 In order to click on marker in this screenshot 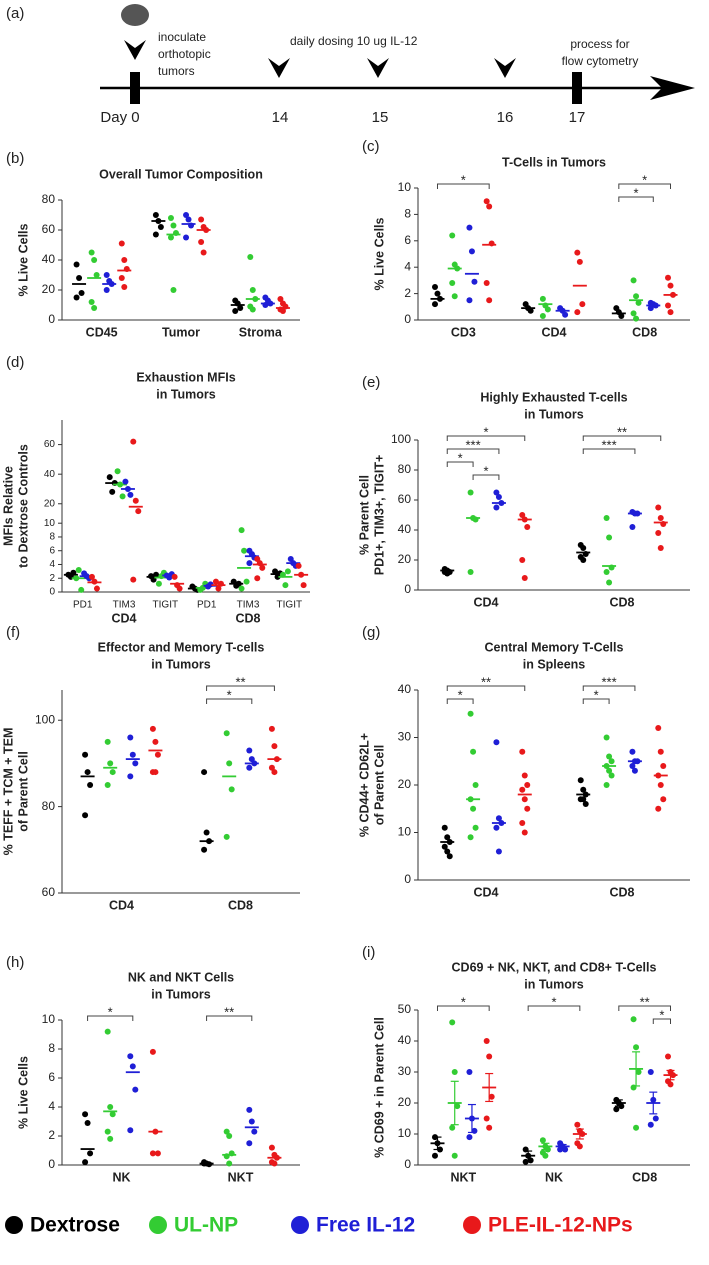, I will do `click(505, 68)`.